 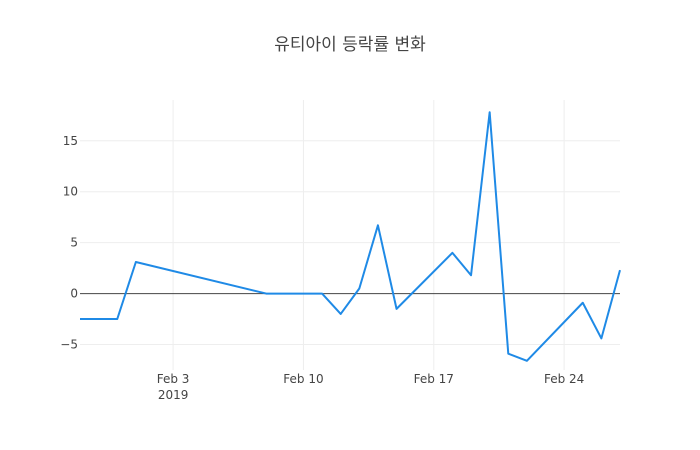 What do you see at coordinates (69, 243) in the screenshot?
I see `y-axis: −5 0 5 10 15` at bounding box center [69, 243].